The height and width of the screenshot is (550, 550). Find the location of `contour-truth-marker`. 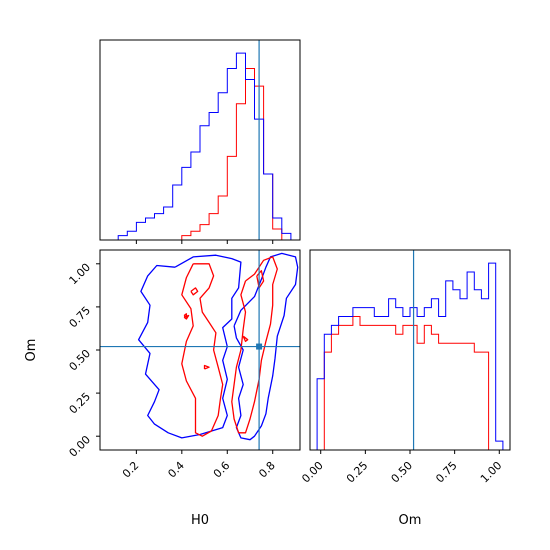

contour-truth-marker is located at coordinates (259, 346).